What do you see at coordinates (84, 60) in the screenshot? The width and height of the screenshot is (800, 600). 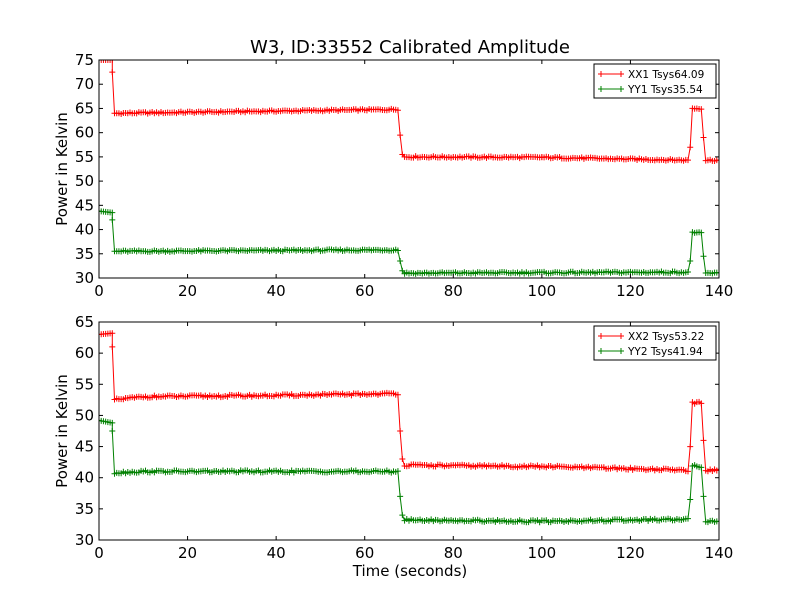 I see `y-tick-label: 75` at bounding box center [84, 60].